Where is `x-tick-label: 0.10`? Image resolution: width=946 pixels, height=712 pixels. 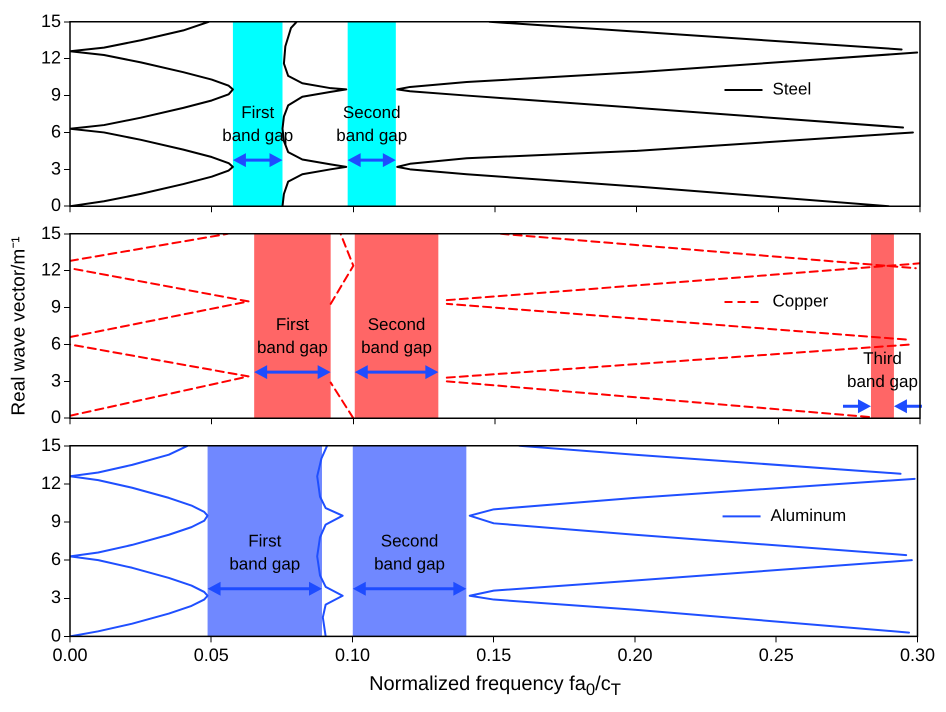 x-tick-label: 0.10 is located at coordinates (352, 655).